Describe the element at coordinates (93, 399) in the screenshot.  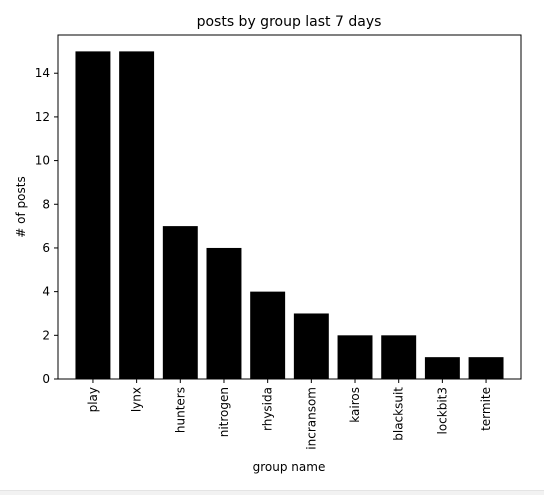
I see `x-tick-label-play: play` at that location.